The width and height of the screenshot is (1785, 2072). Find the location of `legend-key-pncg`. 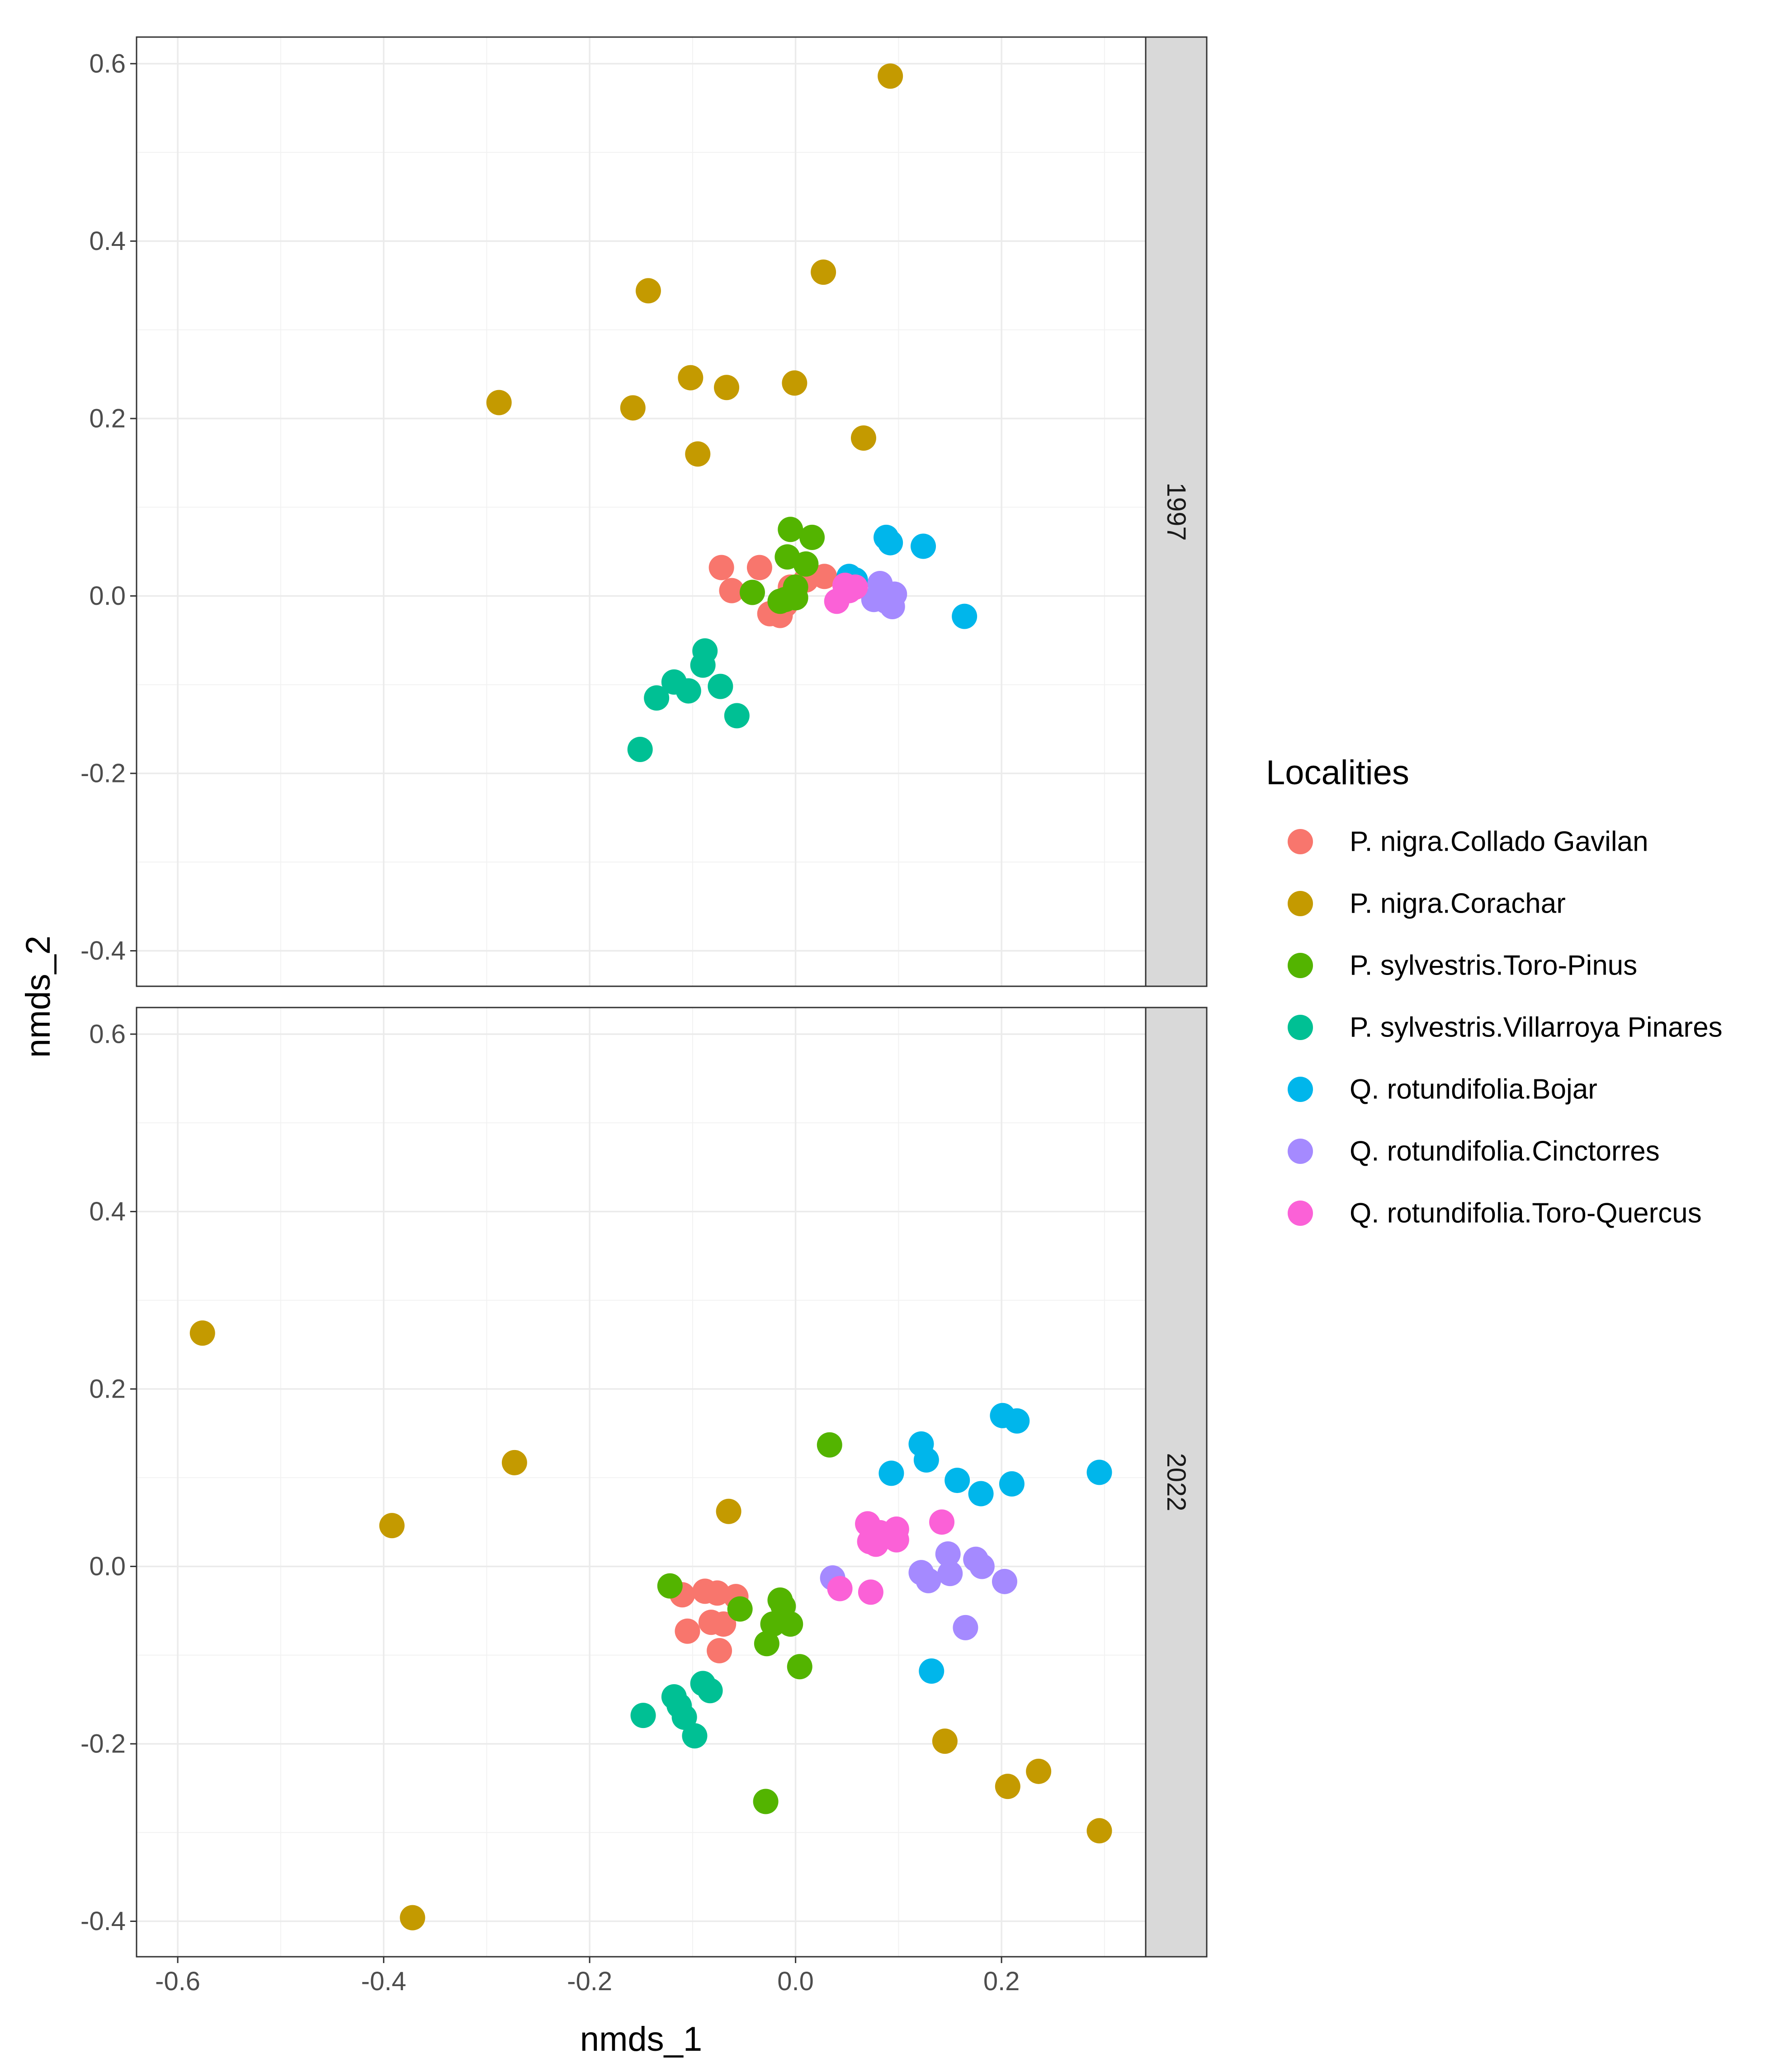

legend-key-pncg is located at coordinates (1300, 841).